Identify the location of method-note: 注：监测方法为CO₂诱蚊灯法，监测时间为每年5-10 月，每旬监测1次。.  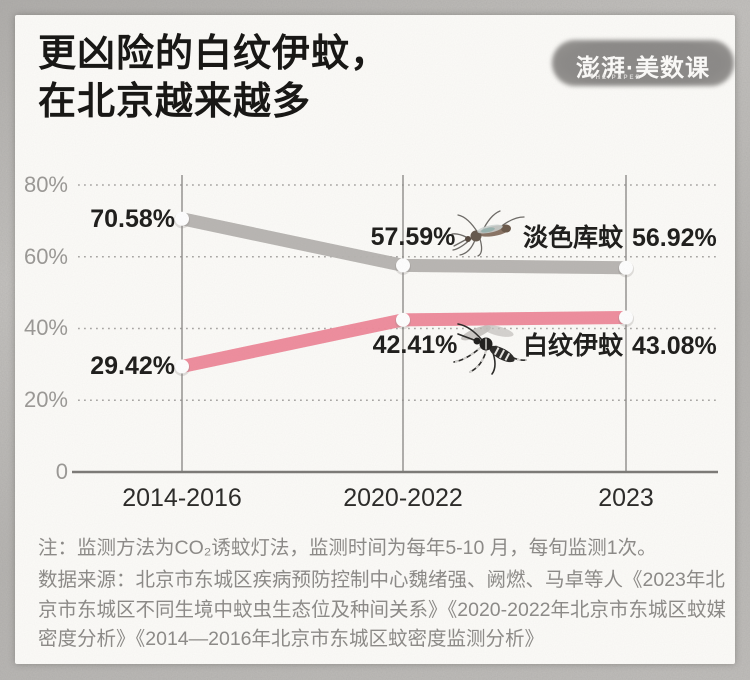
(347, 548).